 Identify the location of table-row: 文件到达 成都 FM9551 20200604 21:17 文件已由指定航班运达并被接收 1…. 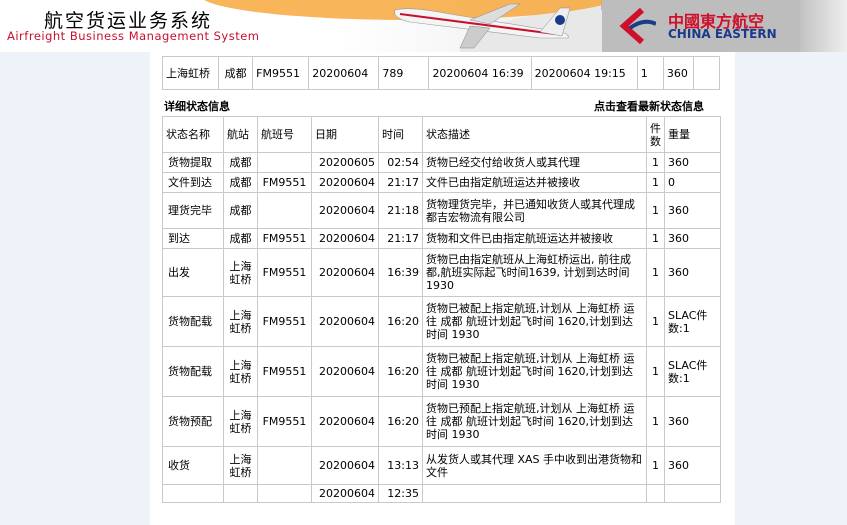
(441, 182).